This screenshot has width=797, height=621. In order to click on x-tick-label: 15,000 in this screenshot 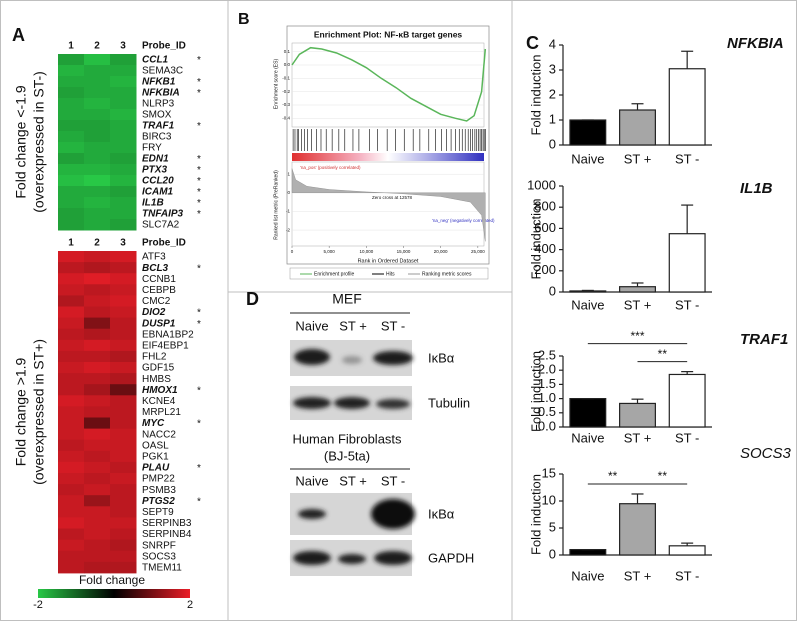, I will do `click(404, 251)`.